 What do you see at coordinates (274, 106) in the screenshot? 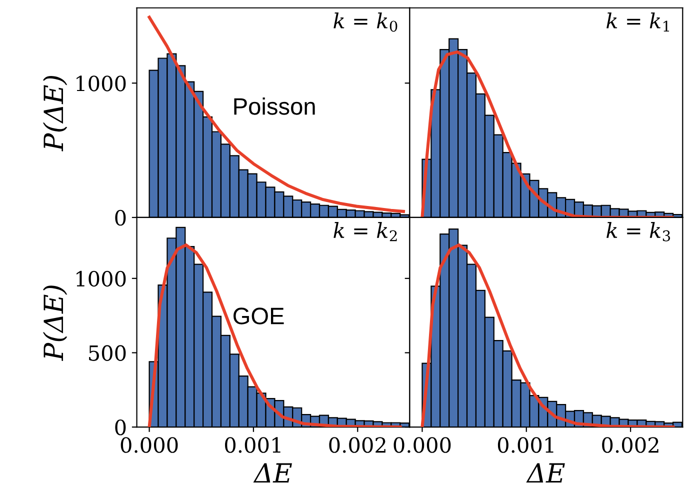
I see `annotation: Poisson` at bounding box center [274, 106].